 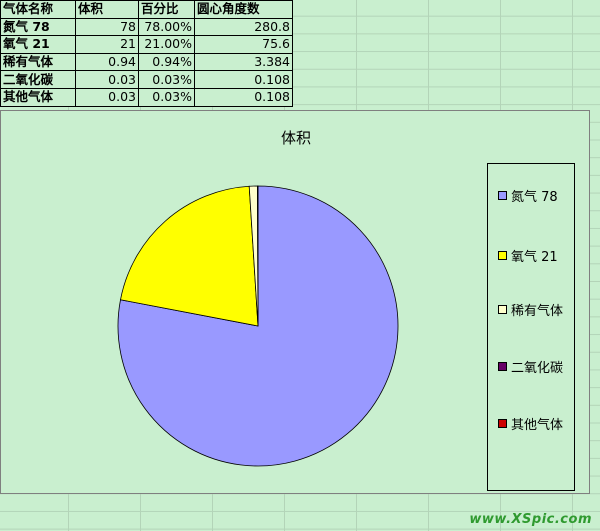 I want to click on table-row: 稀有气体 0.94 0.94% 3.384, so click(x=146, y=62).